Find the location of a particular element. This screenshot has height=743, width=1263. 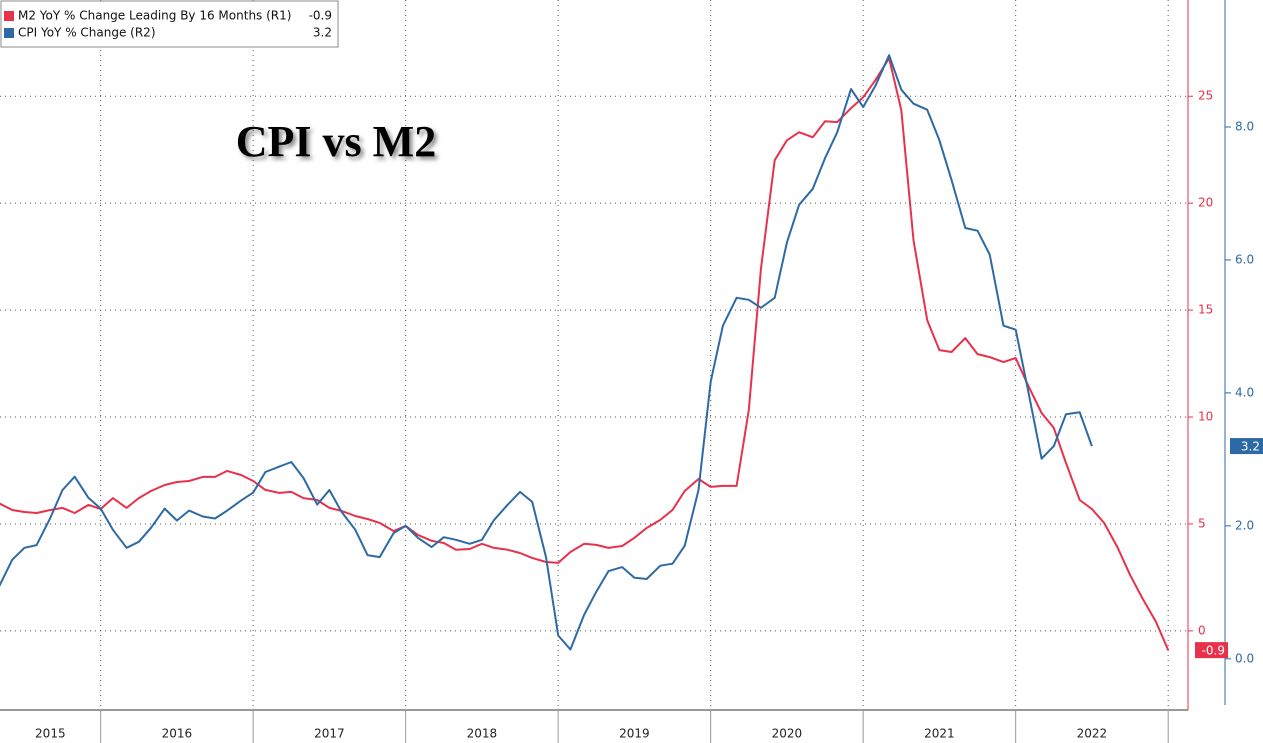

x-axis-band is located at coordinates (594, 726).